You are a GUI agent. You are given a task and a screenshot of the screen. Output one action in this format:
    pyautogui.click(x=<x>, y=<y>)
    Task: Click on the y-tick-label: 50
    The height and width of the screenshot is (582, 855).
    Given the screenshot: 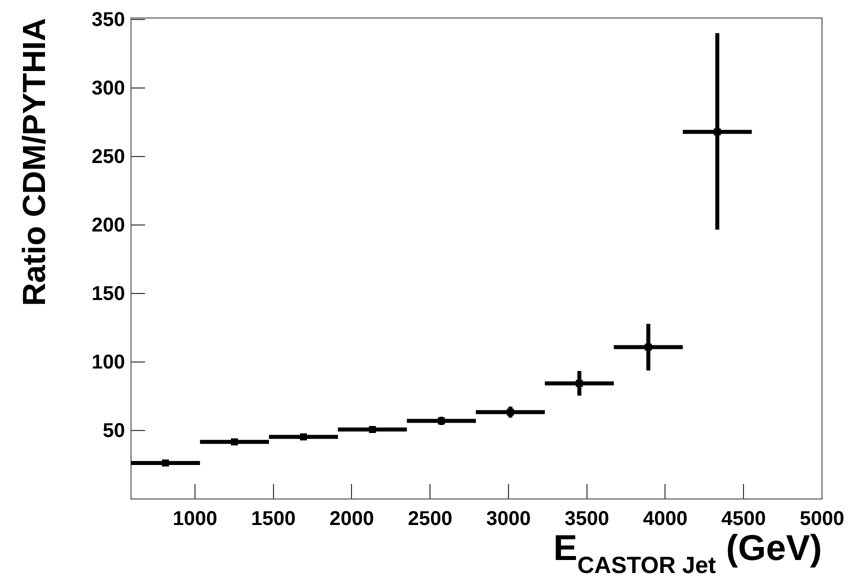 What is the action you would take?
    pyautogui.click(x=113, y=431)
    